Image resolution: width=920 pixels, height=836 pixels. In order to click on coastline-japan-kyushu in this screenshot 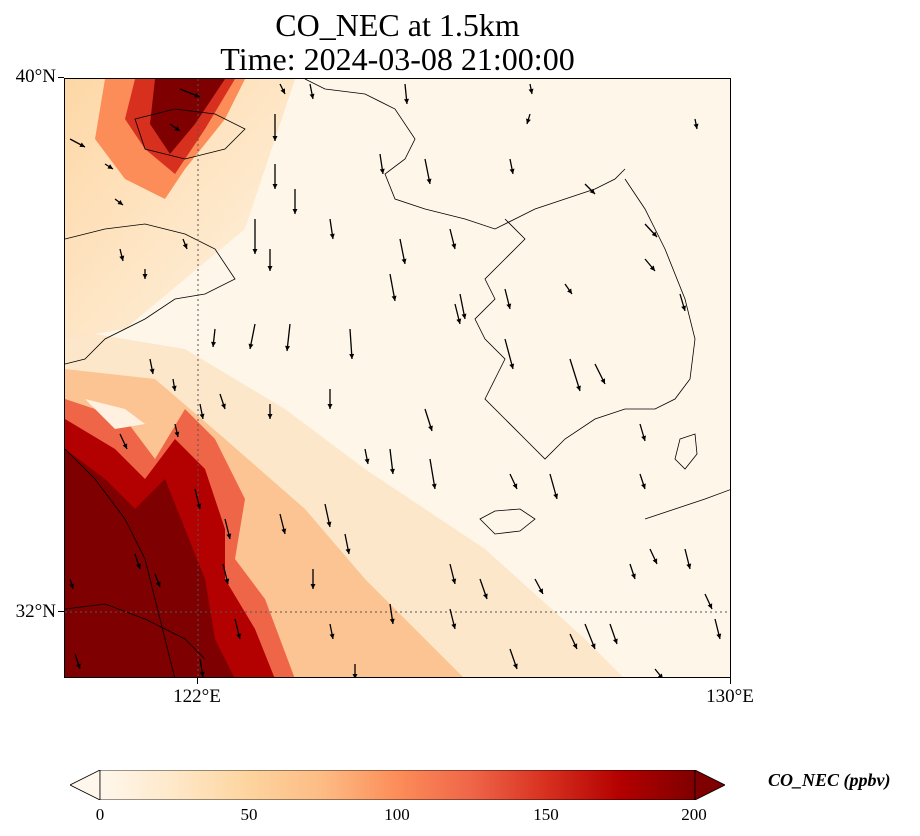, I will do `click(687, 504)`.